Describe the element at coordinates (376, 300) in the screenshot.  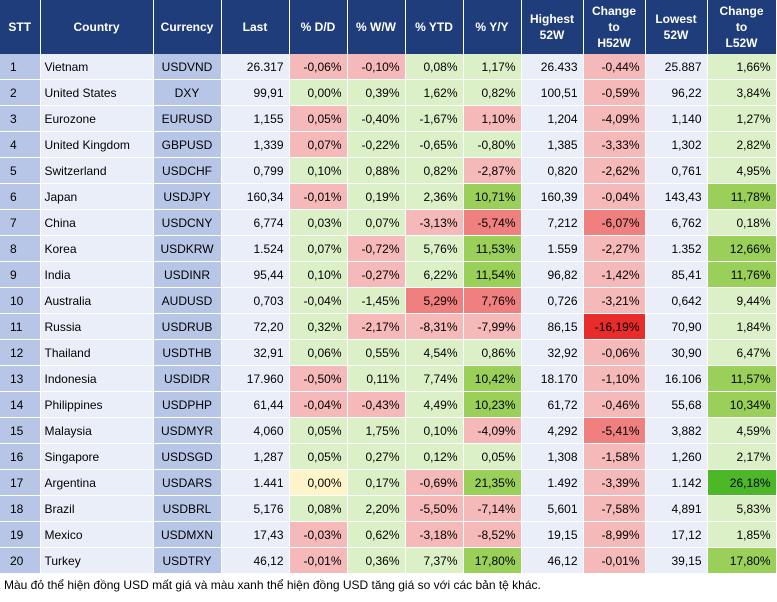
I see `cell-pct-ww: -1,45%` at that location.